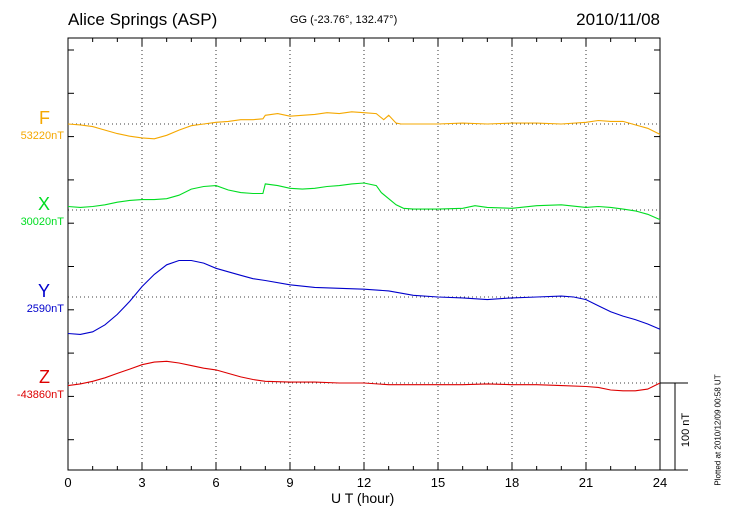  Describe the element at coordinates (67, 482) in the screenshot. I see `x-tick-label: 0` at that location.